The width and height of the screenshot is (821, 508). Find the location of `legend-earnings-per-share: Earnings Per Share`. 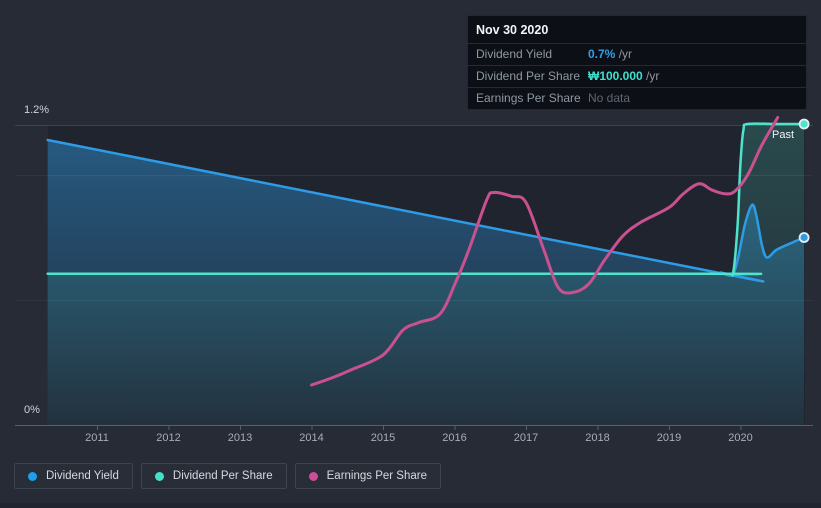

legend-earnings-per-share: Earnings Per Share is located at coordinates (367, 476).